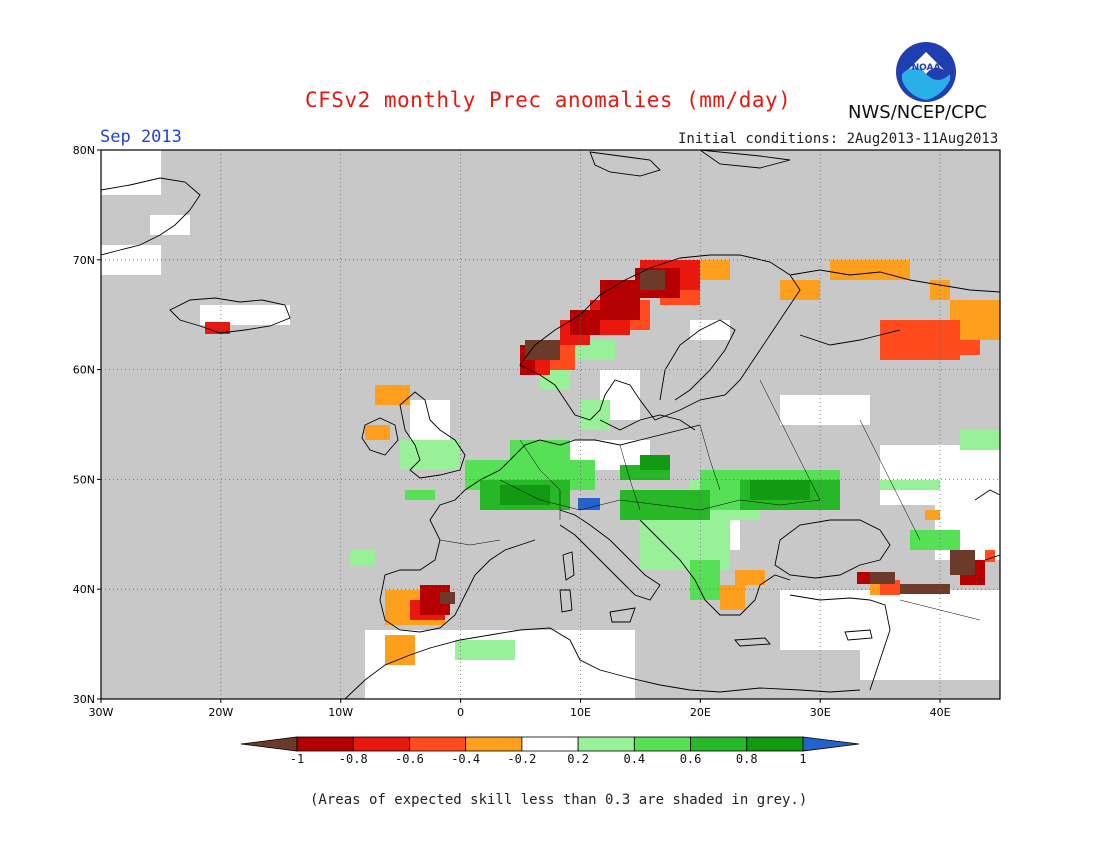 Image resolution: width=1100 pixels, height=850 pixels. I want to click on colorbar, so click(550, 744).